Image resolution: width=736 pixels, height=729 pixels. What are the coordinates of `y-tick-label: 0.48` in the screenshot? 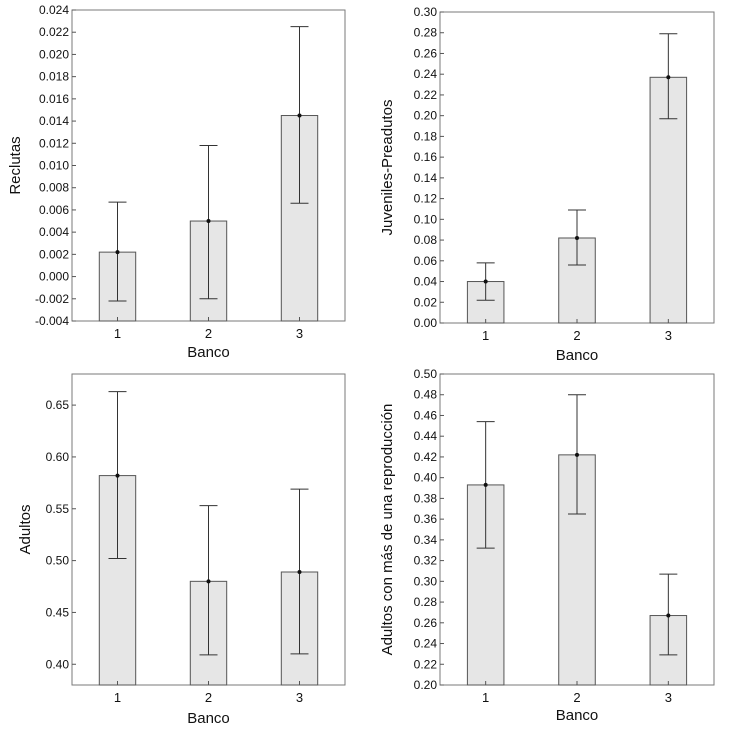 It's located at (426, 395).